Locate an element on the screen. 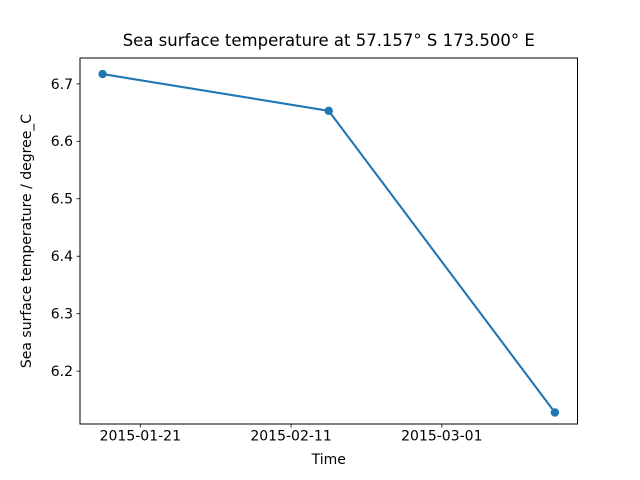 The height and width of the screenshot is (480, 640). x-axis-label: Time is located at coordinates (328, 460).